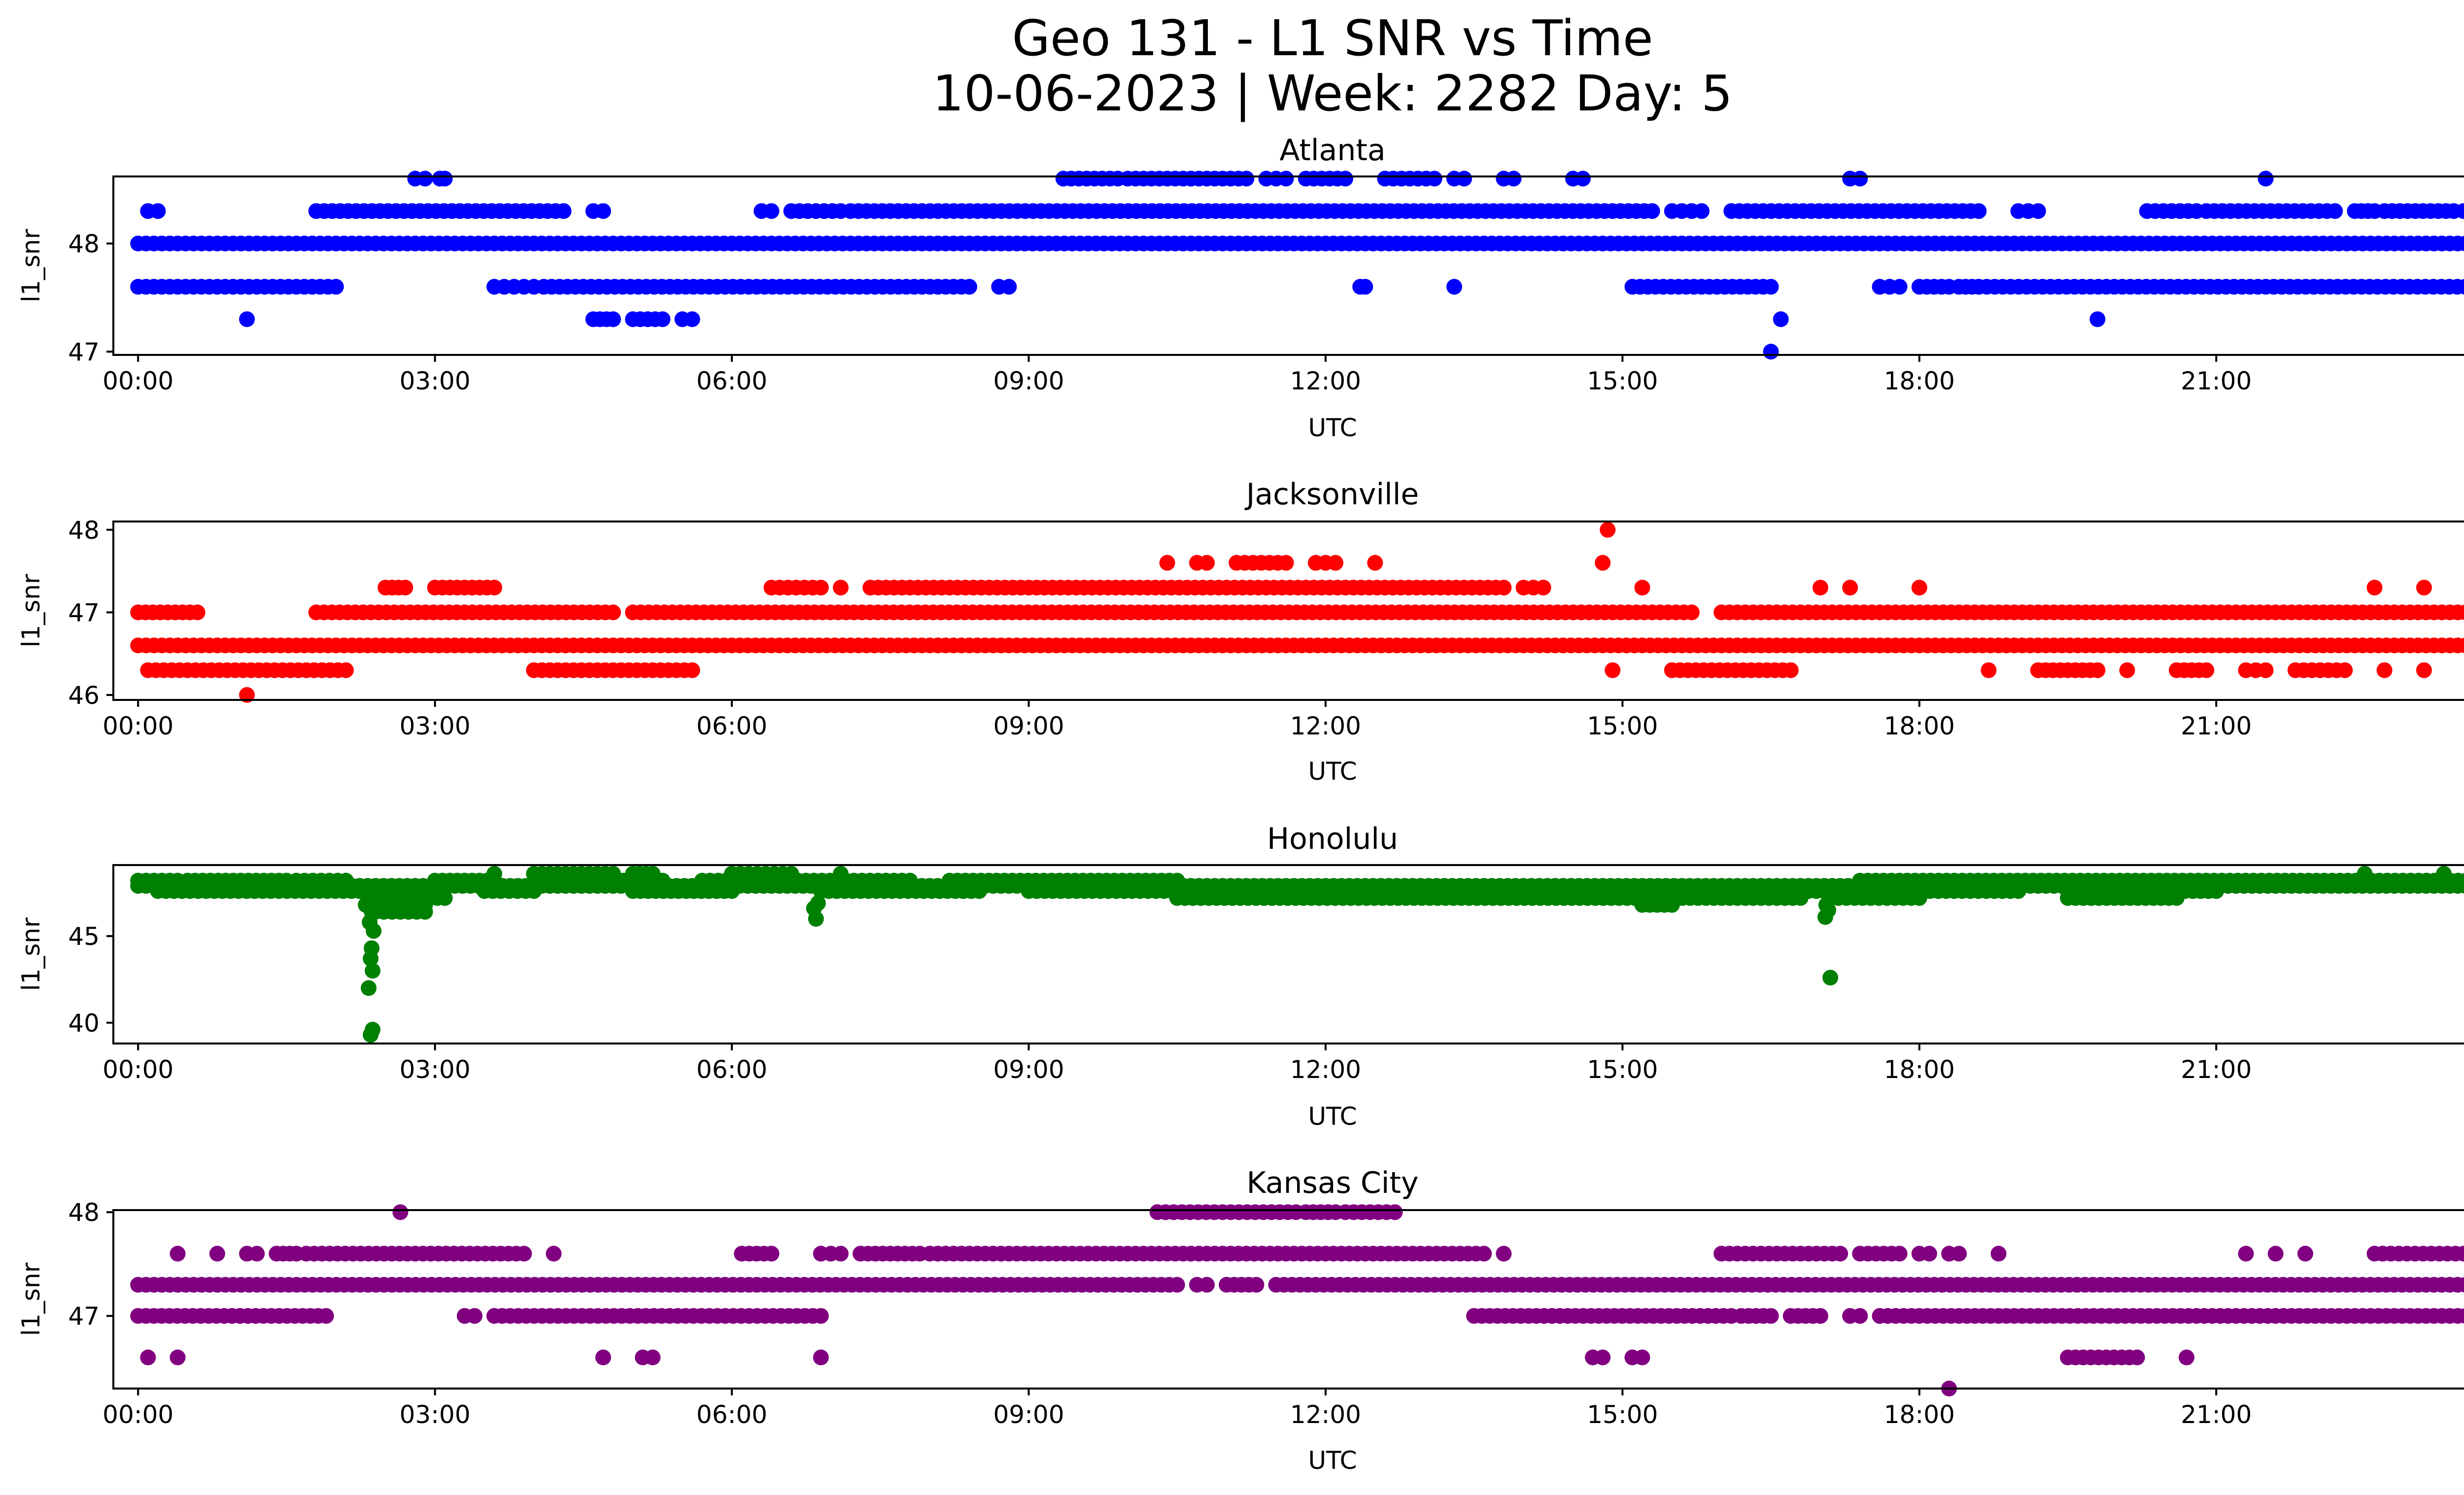 This screenshot has width=2464, height=1495. Describe the element at coordinates (84, 695) in the screenshot. I see `y-tick-label: 46` at that location.